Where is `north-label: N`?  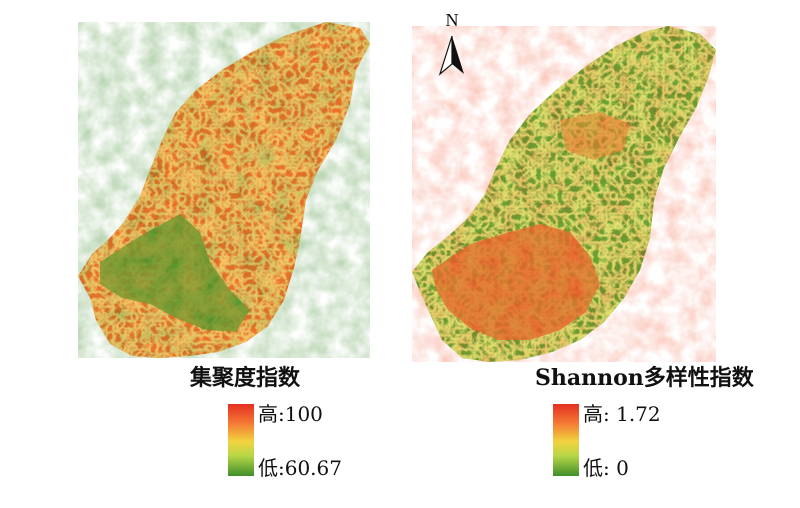 north-label: N is located at coordinates (452, 20).